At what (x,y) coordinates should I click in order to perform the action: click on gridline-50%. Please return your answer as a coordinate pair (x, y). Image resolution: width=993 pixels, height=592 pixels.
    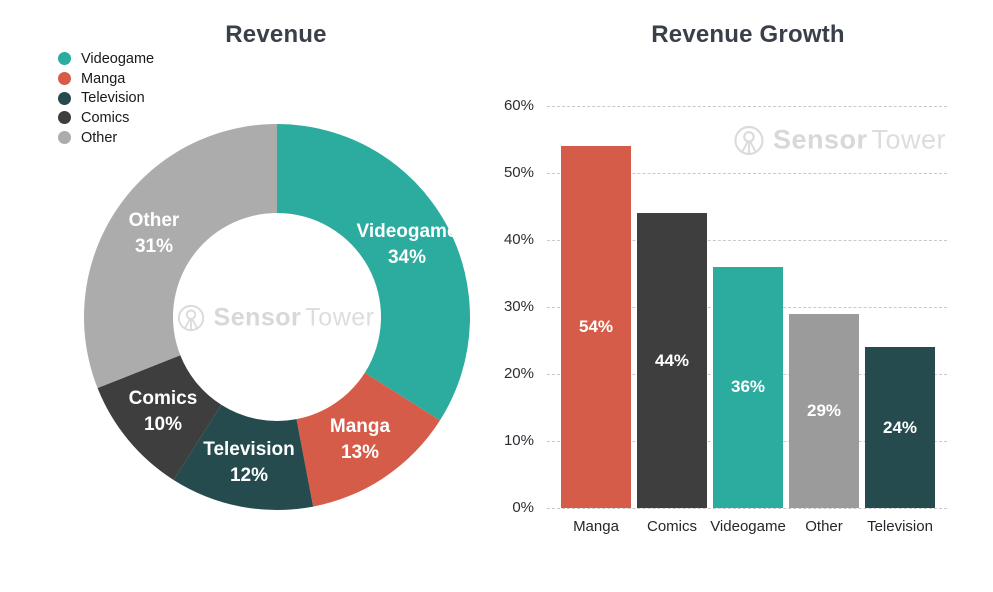
    Looking at the image, I should click on (747, 173).